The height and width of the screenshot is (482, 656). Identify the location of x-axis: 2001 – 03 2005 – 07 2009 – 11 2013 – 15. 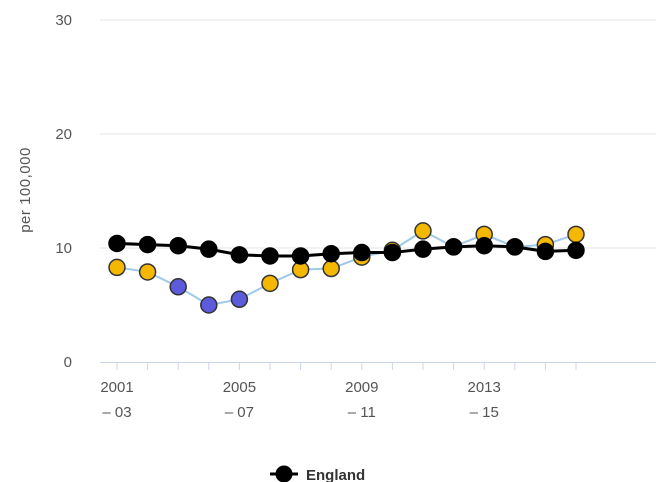
(378, 391).